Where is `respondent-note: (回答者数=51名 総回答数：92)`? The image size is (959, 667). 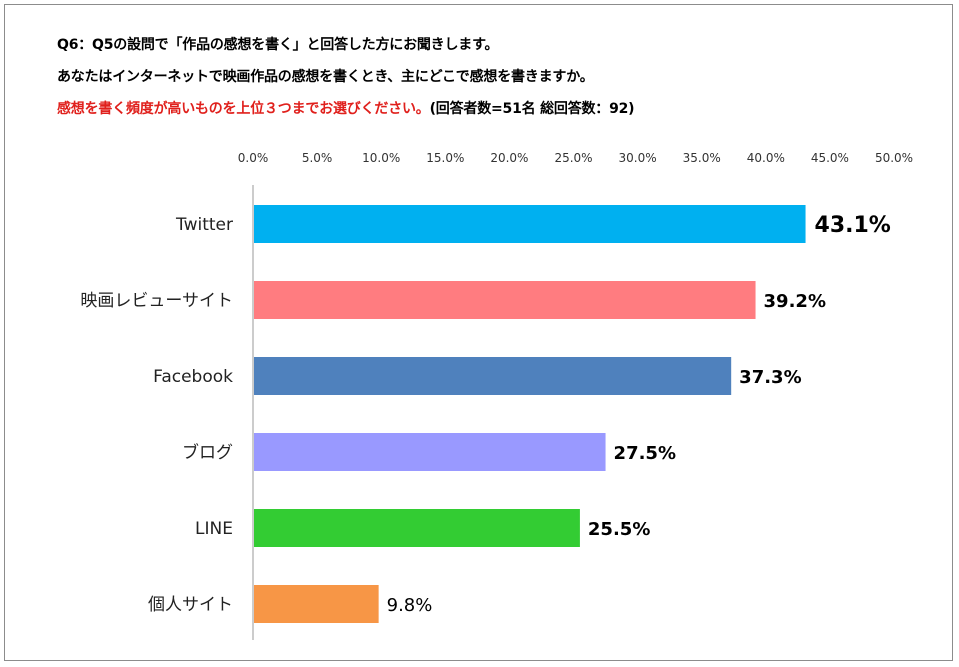
respondent-note: (回答者数=51名 総回答数：92) is located at coordinates (532, 109).